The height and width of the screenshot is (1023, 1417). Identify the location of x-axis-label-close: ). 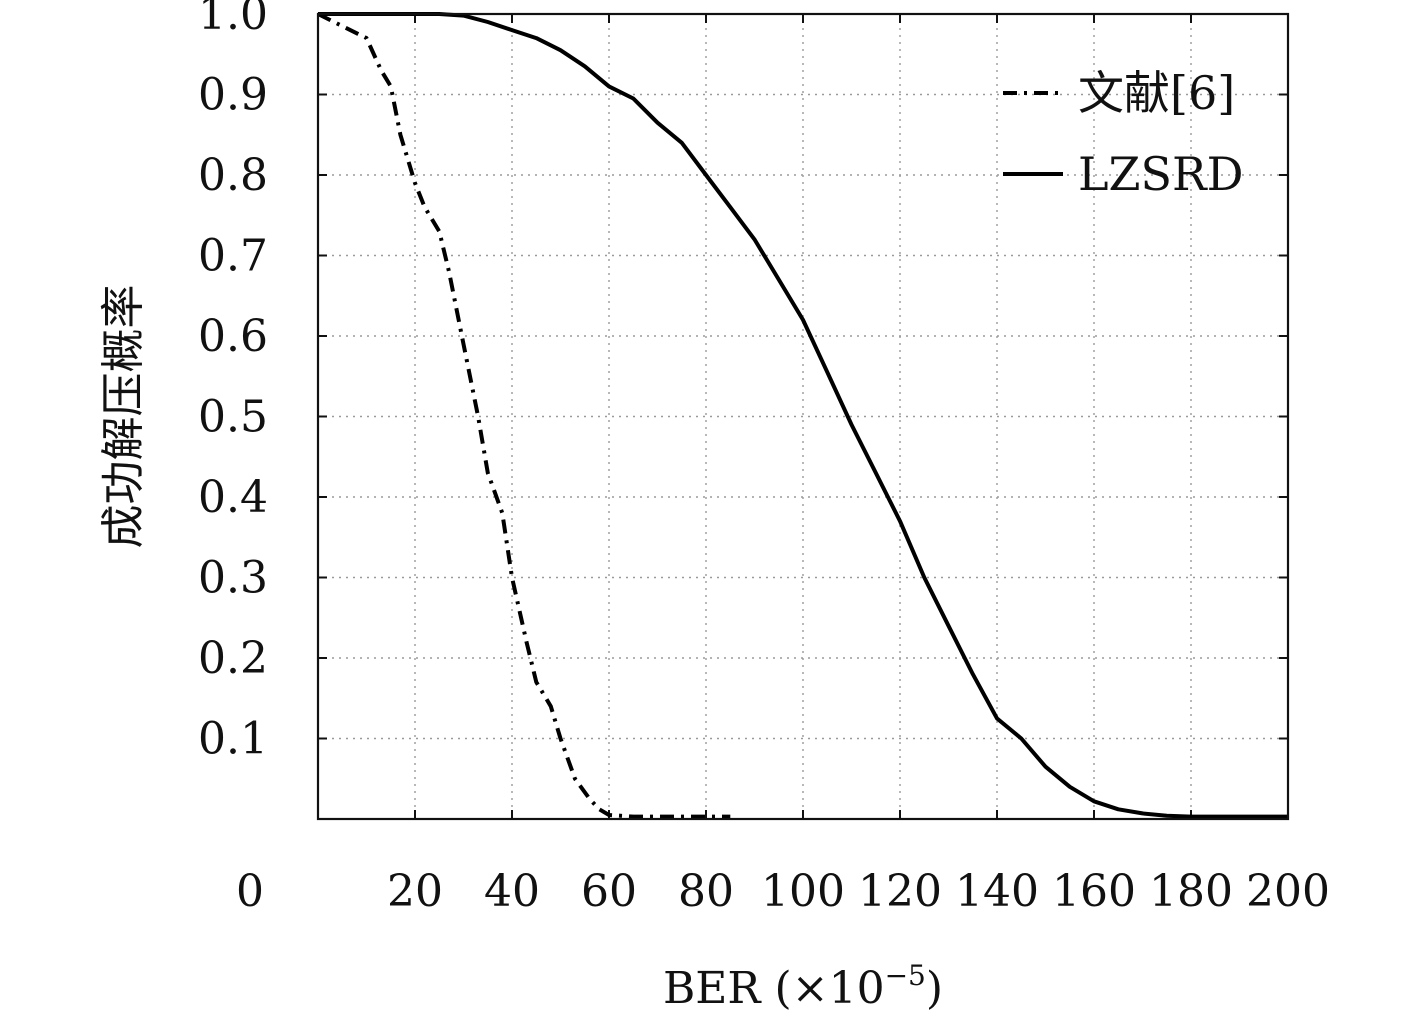
(934, 988).